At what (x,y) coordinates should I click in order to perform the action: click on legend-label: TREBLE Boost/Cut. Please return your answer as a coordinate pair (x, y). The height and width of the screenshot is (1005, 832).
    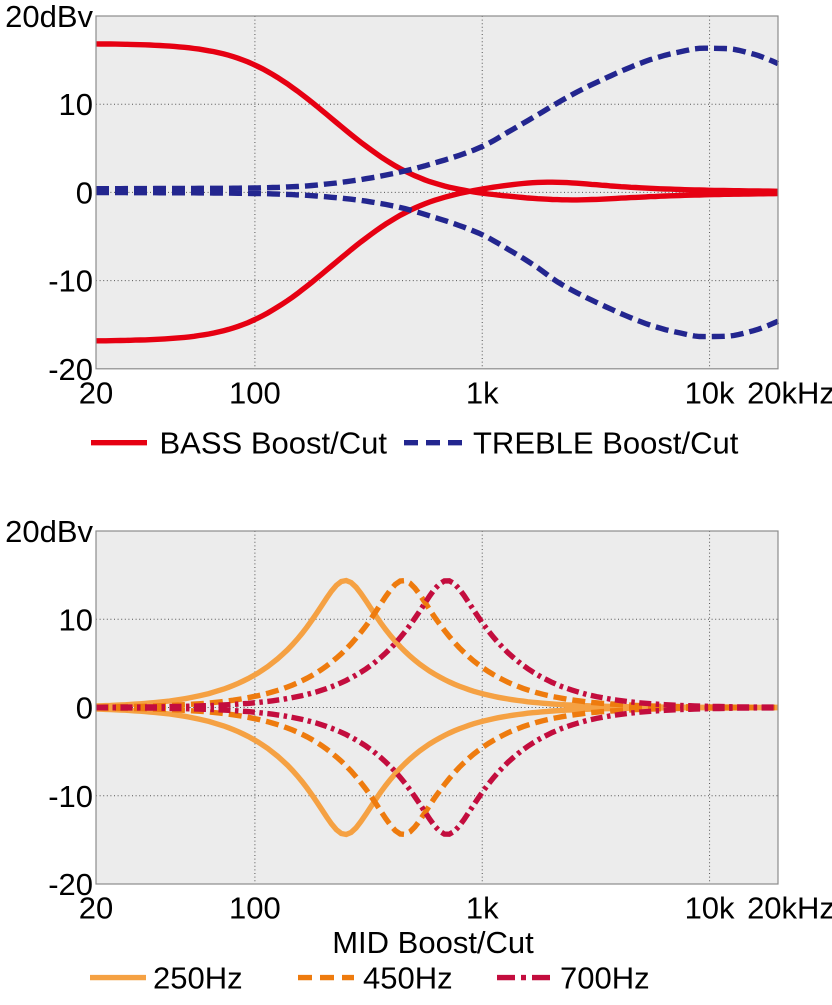
    Looking at the image, I should click on (606, 443).